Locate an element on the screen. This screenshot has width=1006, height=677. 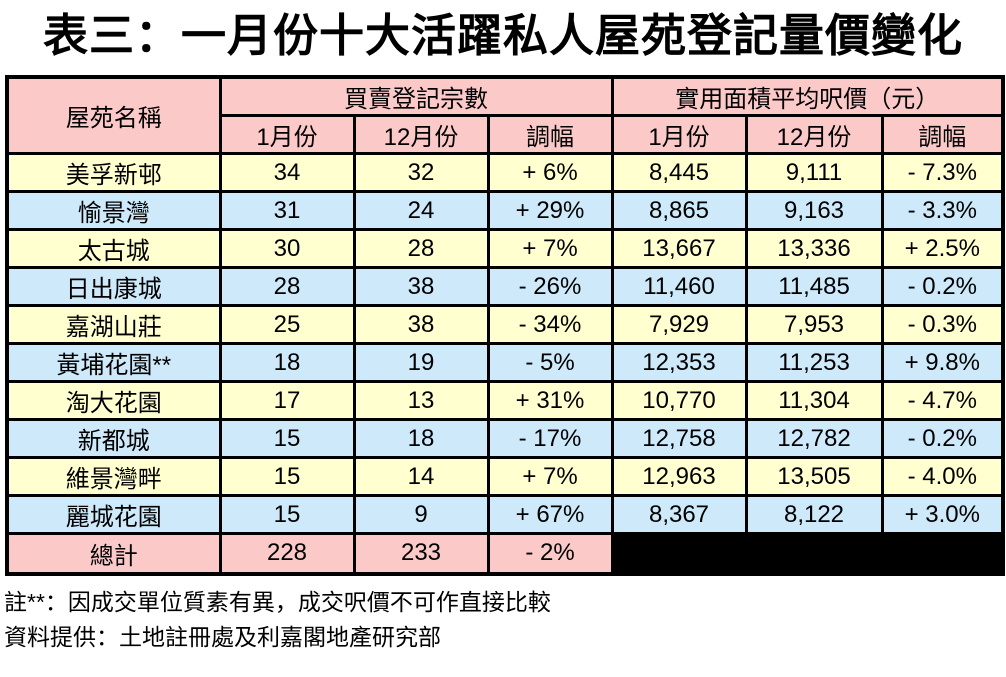
cell-psf-dec: 12,782 is located at coordinates (814, 438).